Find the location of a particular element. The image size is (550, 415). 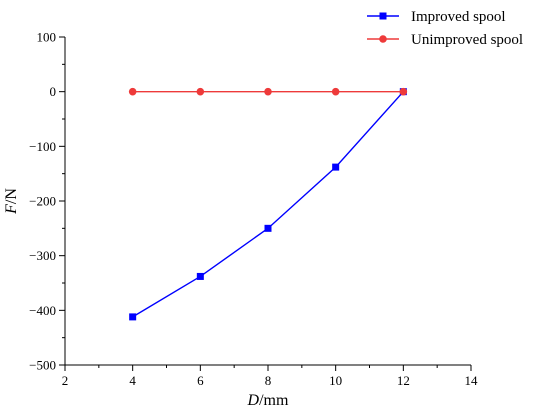

y-tick-label: −200 is located at coordinates (42, 201).